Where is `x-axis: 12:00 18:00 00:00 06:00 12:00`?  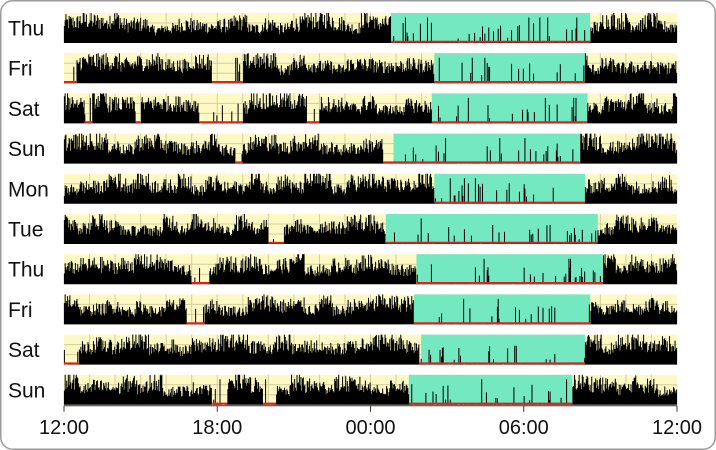 x-axis: 12:00 18:00 00:00 06:00 12:00 is located at coordinates (370, 422).